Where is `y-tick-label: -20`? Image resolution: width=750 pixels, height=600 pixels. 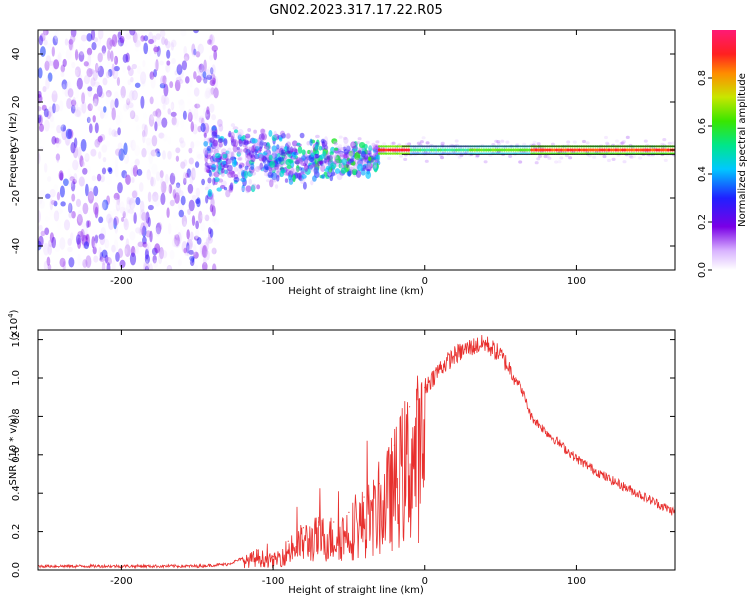 y-tick-label: -20 is located at coordinates (16, 198).